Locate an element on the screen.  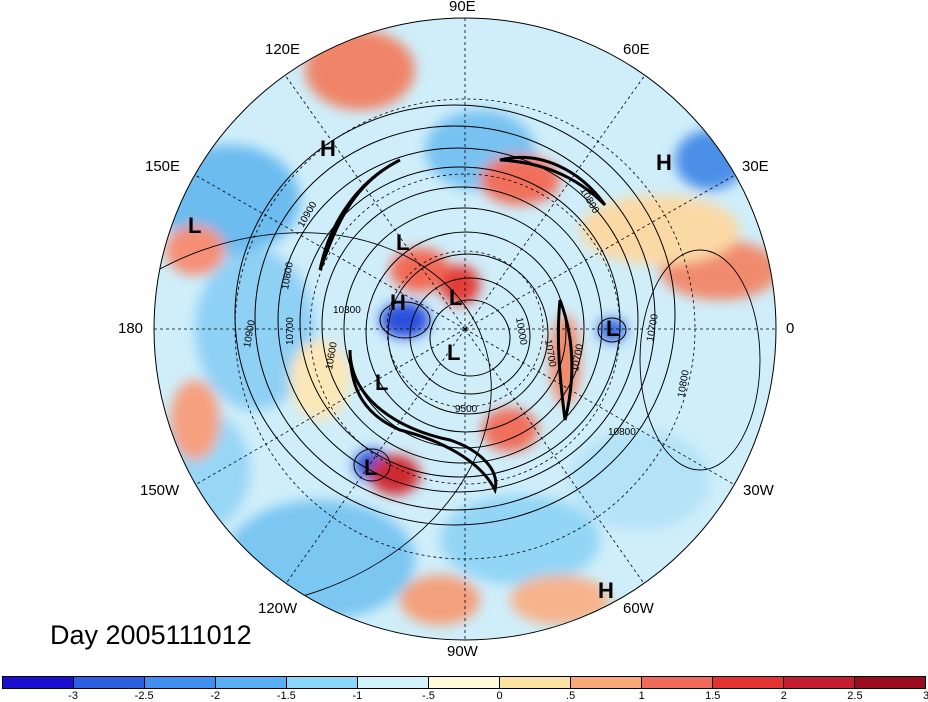
longitude-label-180: 180 is located at coordinates (131, 328).